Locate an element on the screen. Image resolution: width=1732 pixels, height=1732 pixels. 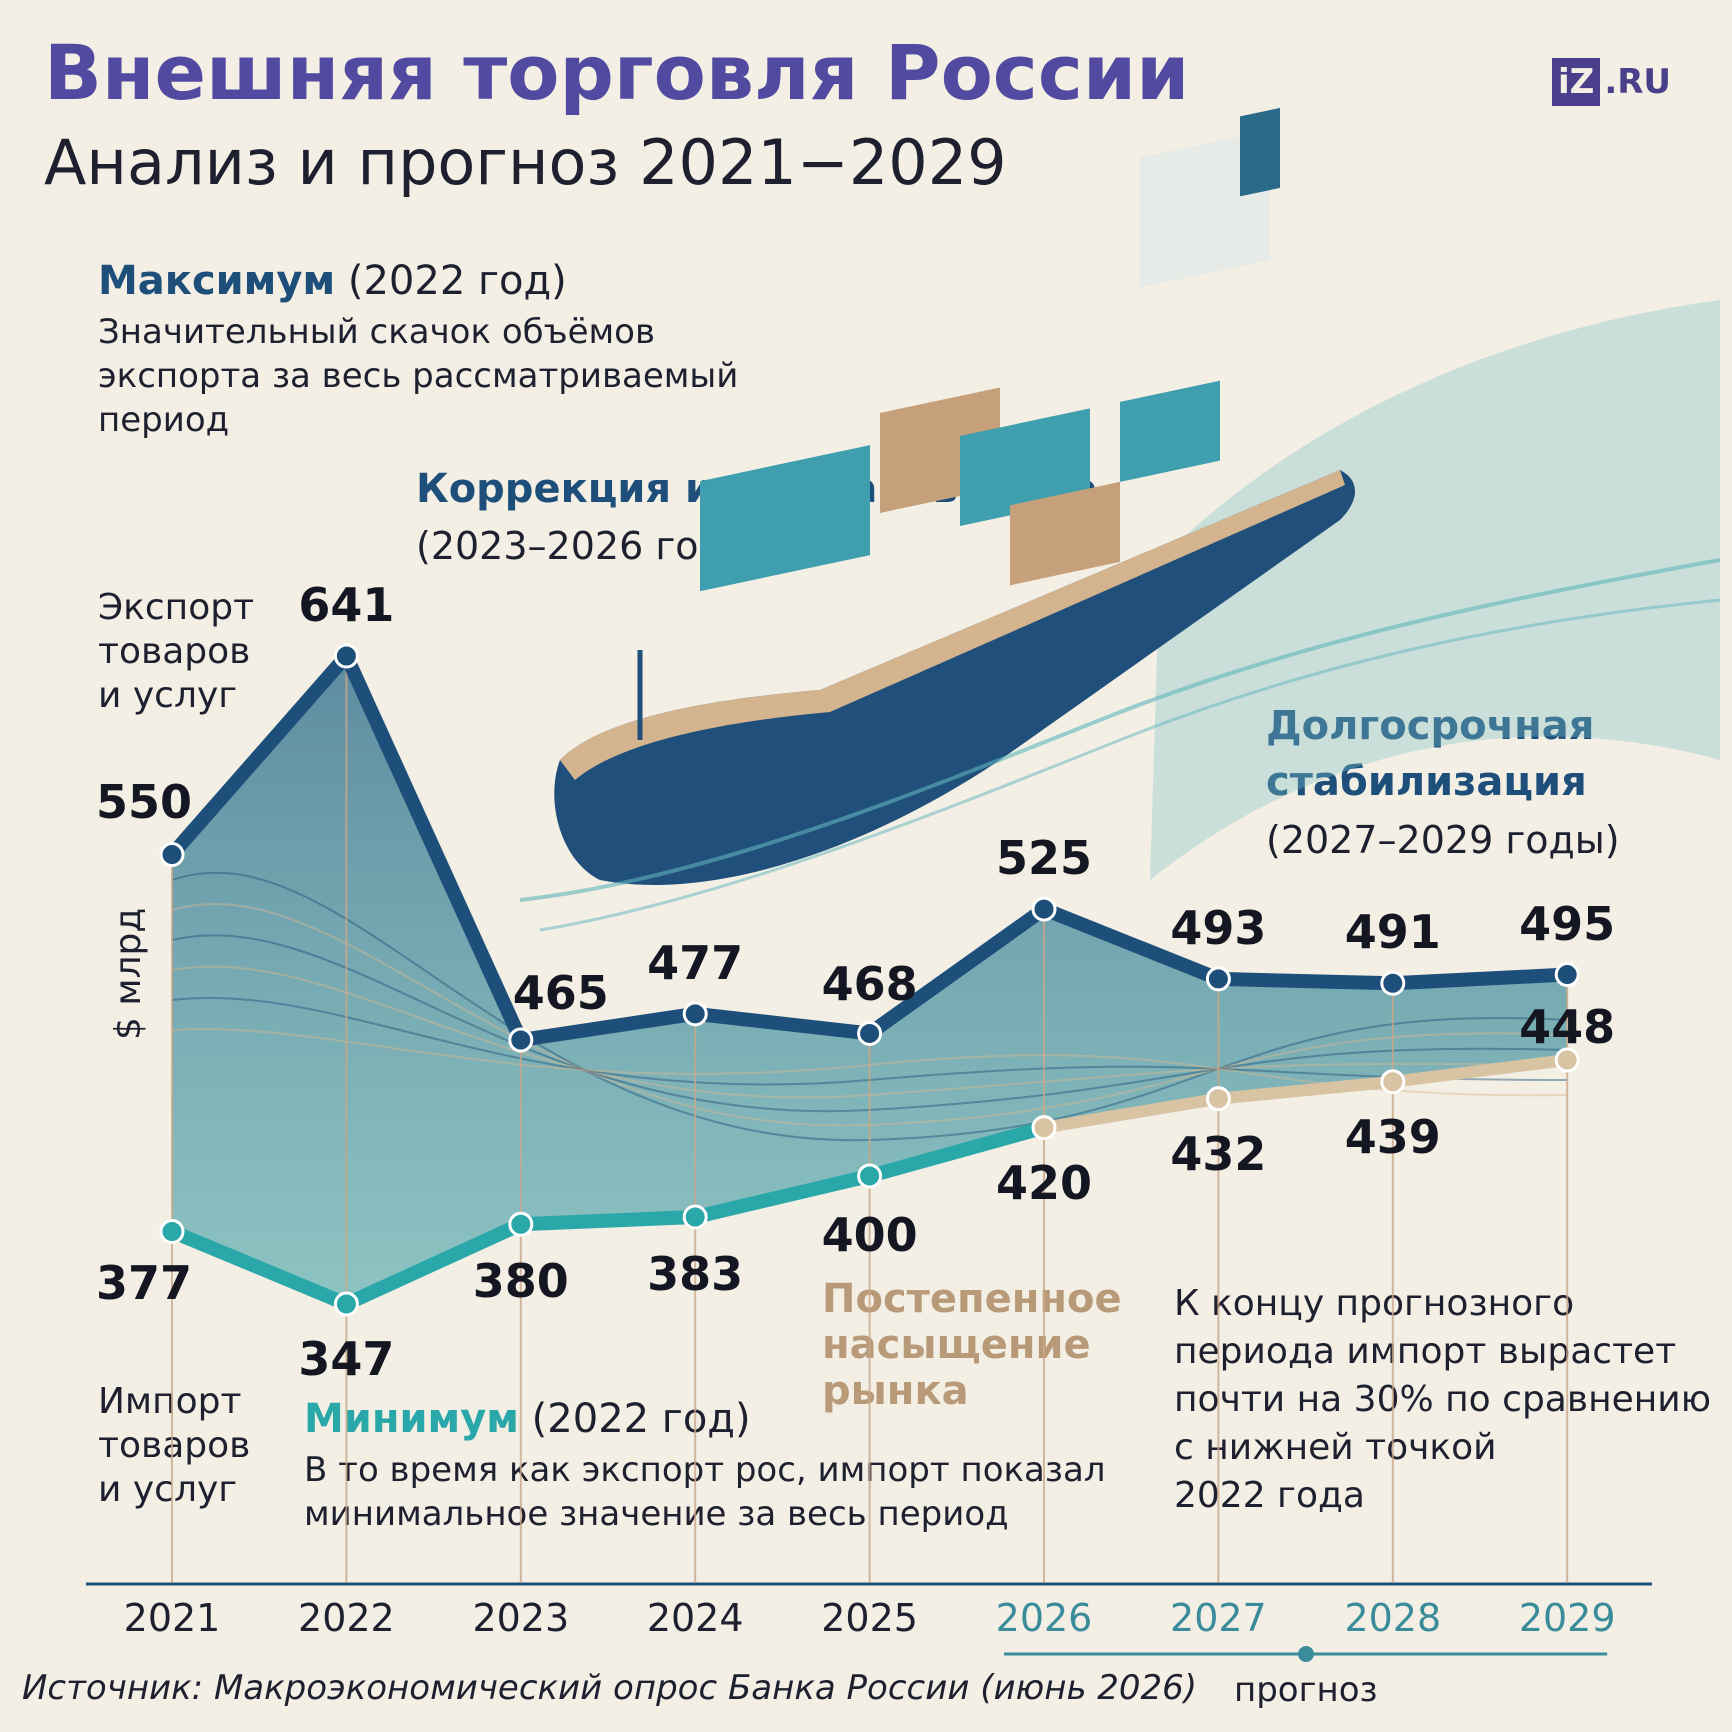
decor-wave-line is located at coordinates (869, 1006).